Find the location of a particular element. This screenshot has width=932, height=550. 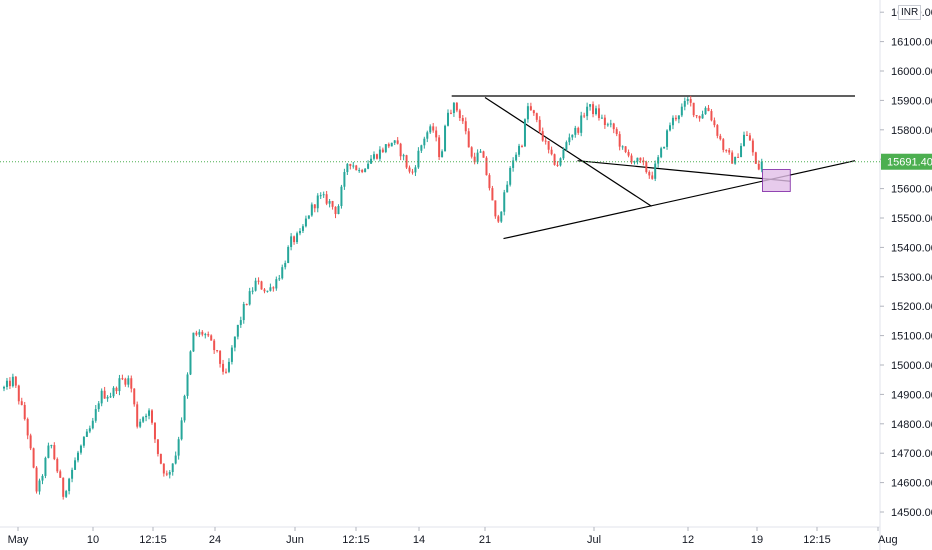

price-tick-label: 14900.00 is located at coordinates (911, 395).